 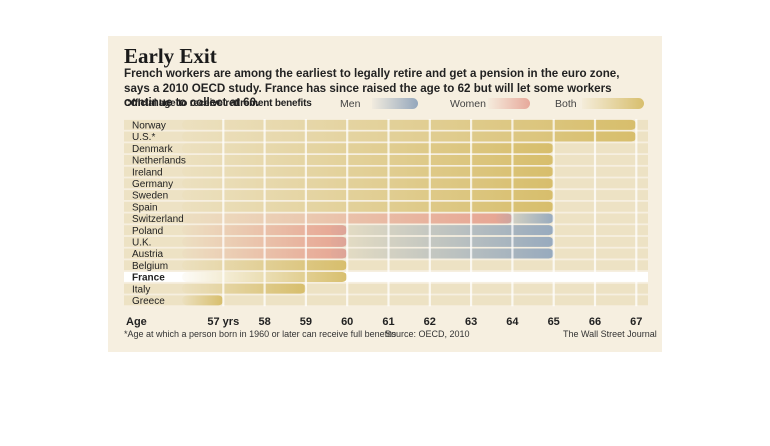 What do you see at coordinates (524, 218) in the screenshot?
I see `bar-men-switzerland` at bounding box center [524, 218].